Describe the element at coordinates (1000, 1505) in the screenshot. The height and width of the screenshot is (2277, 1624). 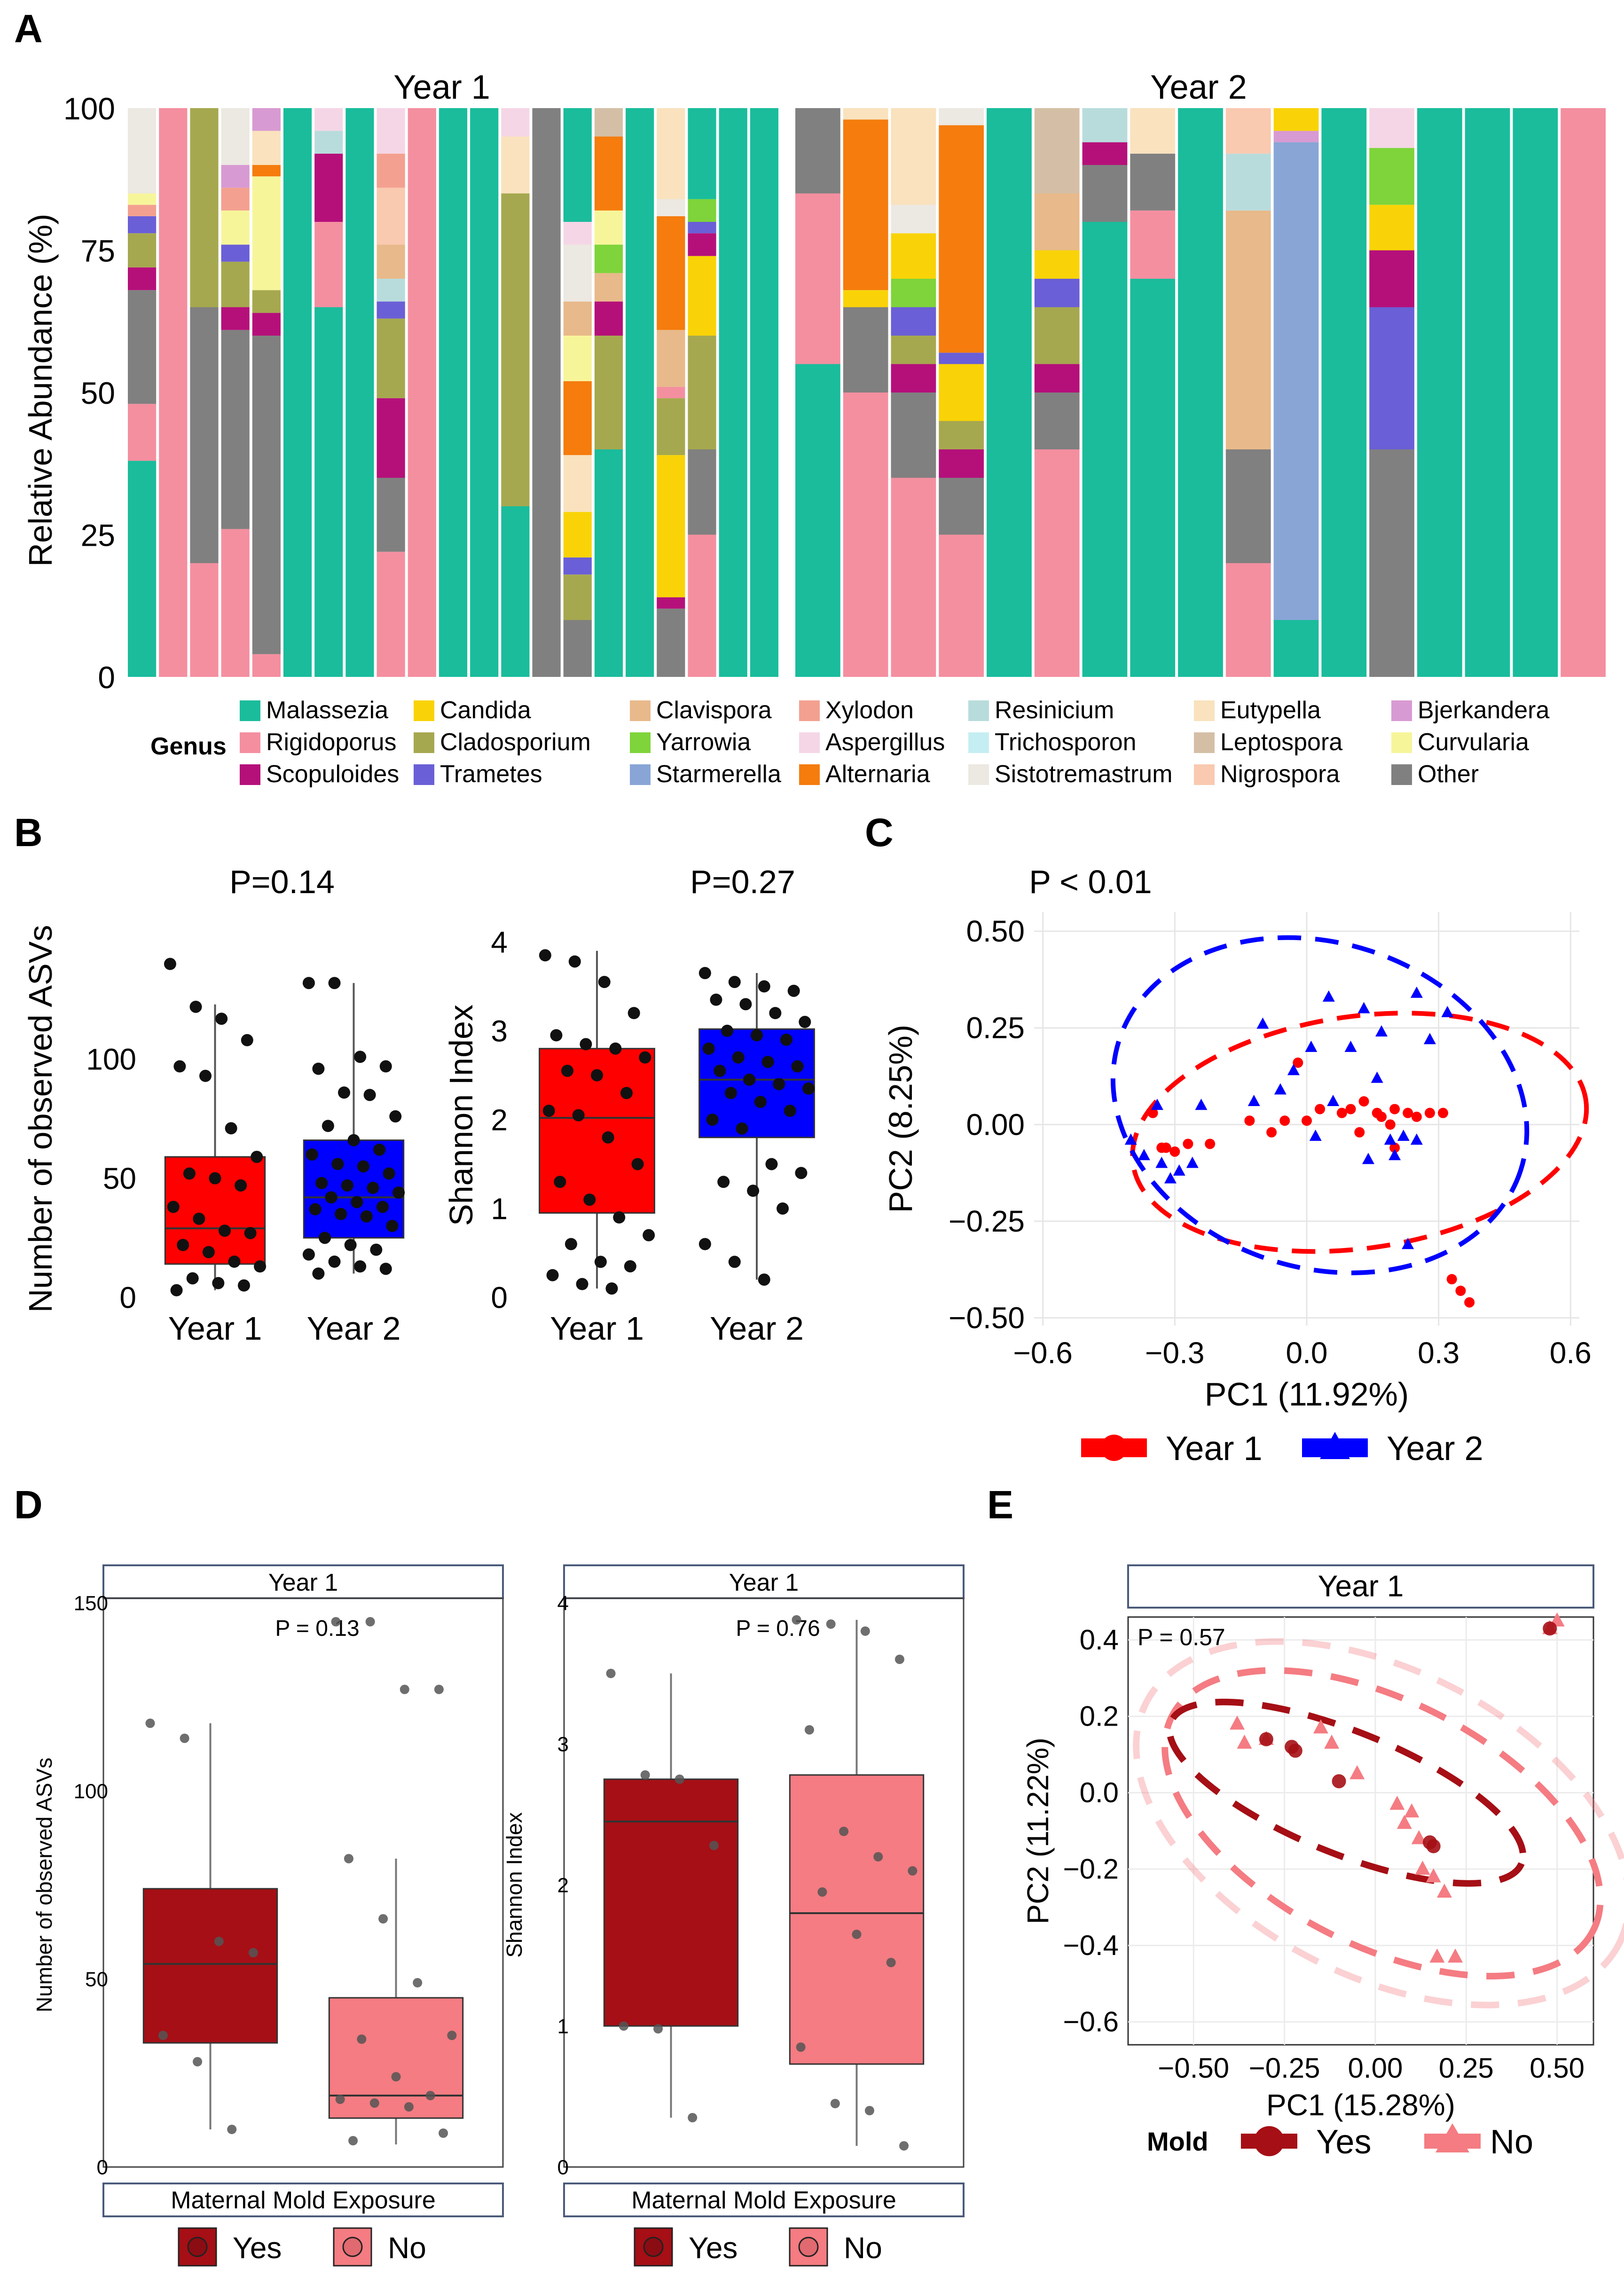
I see `panel-e-letter: E` at that location.